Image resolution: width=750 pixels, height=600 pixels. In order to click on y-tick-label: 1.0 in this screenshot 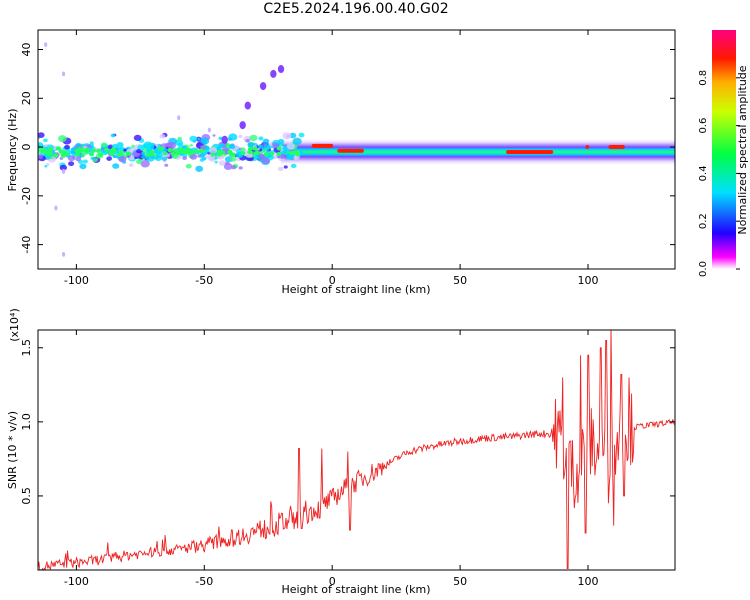, I will do `click(26, 422)`.